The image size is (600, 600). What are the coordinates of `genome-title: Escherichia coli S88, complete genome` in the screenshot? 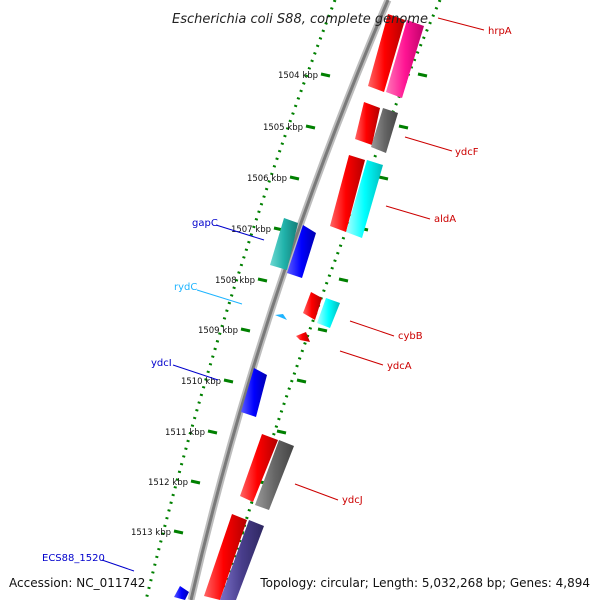 It's located at (300, 19).